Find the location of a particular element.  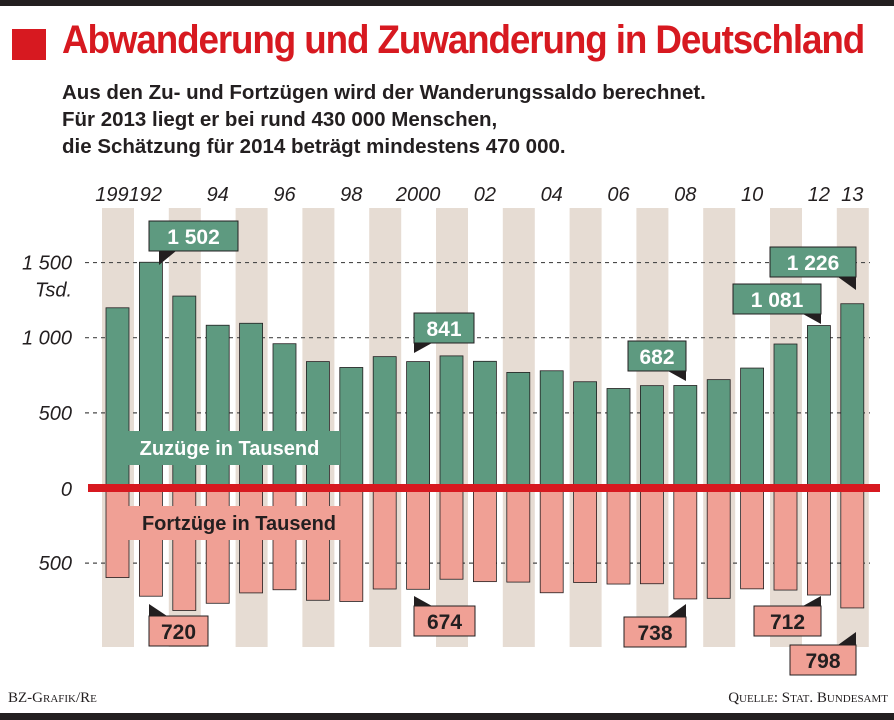

x-tick-label: 98 is located at coordinates (351, 195).